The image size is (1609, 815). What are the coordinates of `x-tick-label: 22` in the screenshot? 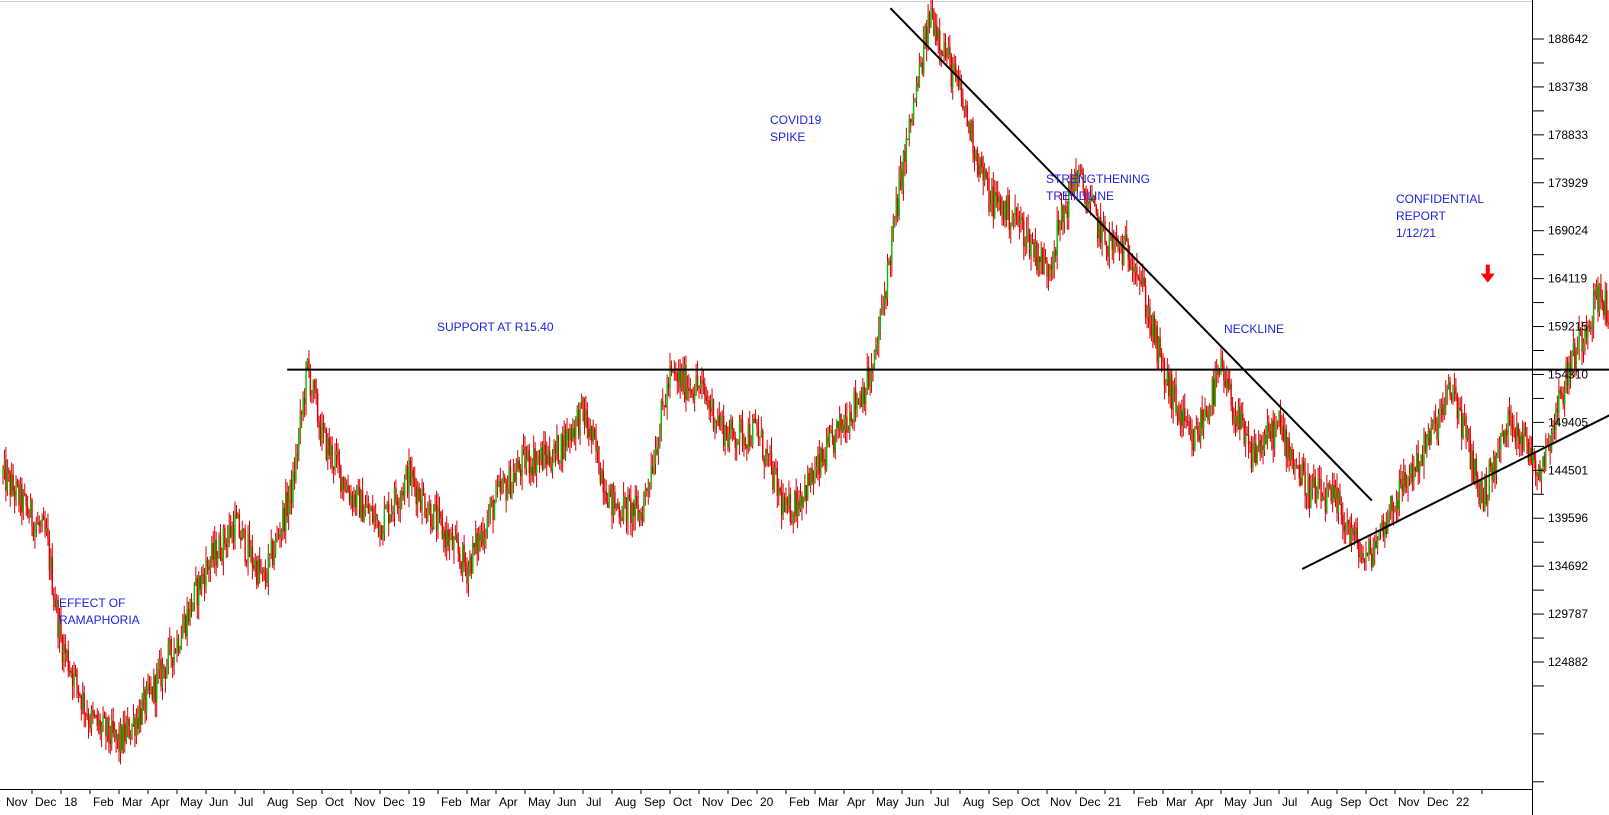 It's located at (1463, 802).